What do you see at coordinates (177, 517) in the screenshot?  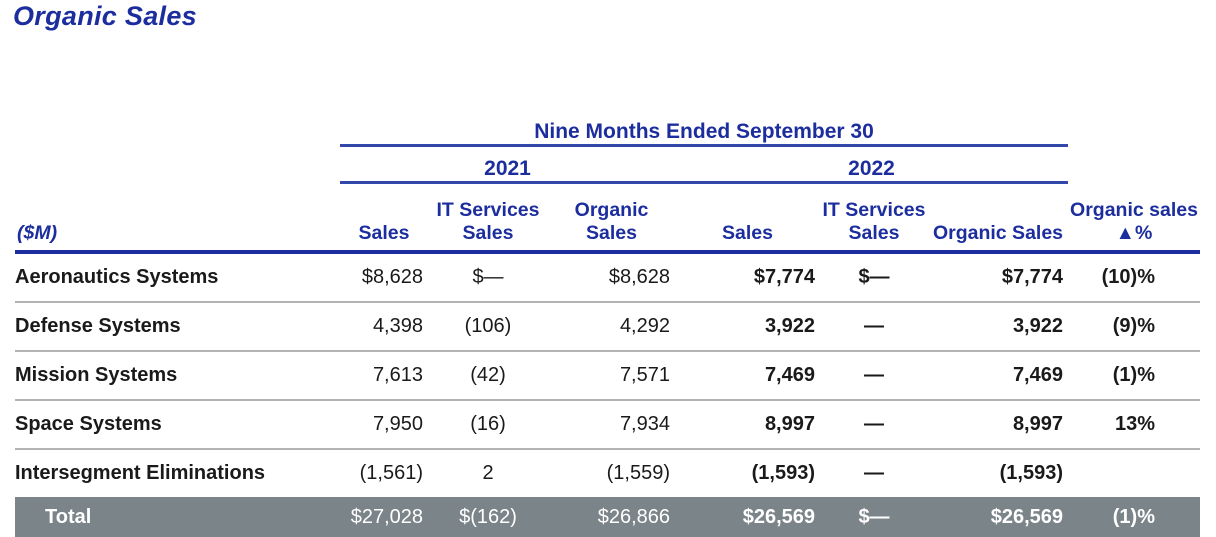 I see `total-label: Total` at bounding box center [177, 517].